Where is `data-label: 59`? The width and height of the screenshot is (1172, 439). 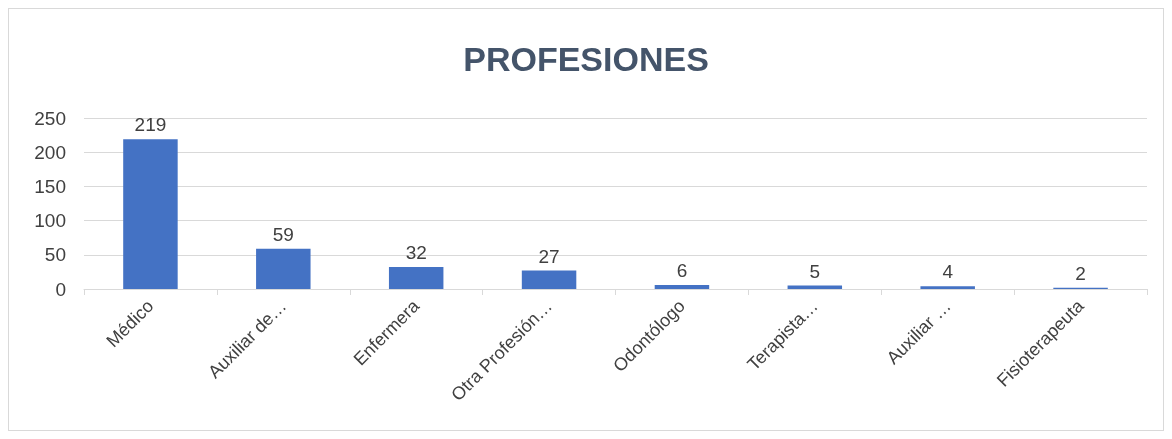 data-label: 59 is located at coordinates (283, 234).